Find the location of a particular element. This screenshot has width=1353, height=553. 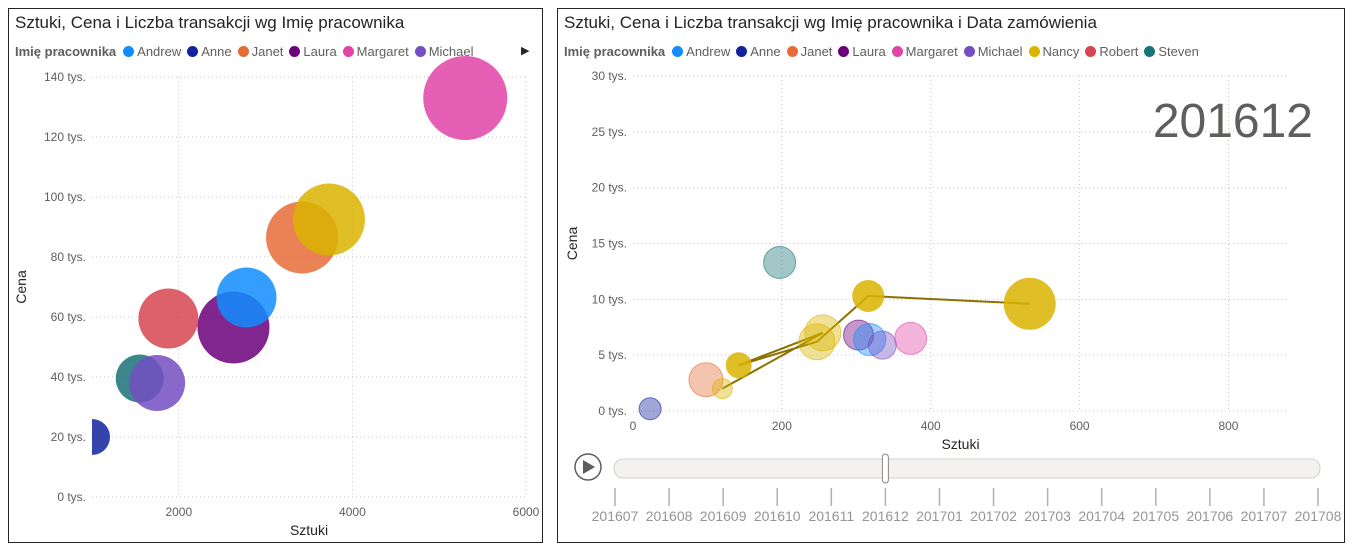

play-axis-label: 201707 is located at coordinates (1264, 516).